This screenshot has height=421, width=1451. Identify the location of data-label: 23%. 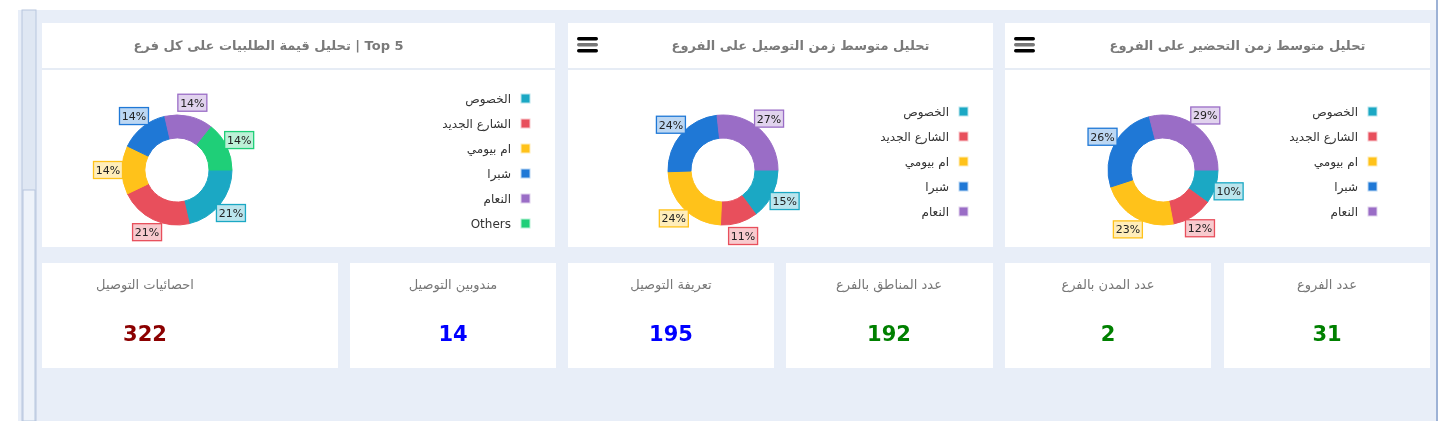
(1128, 230).